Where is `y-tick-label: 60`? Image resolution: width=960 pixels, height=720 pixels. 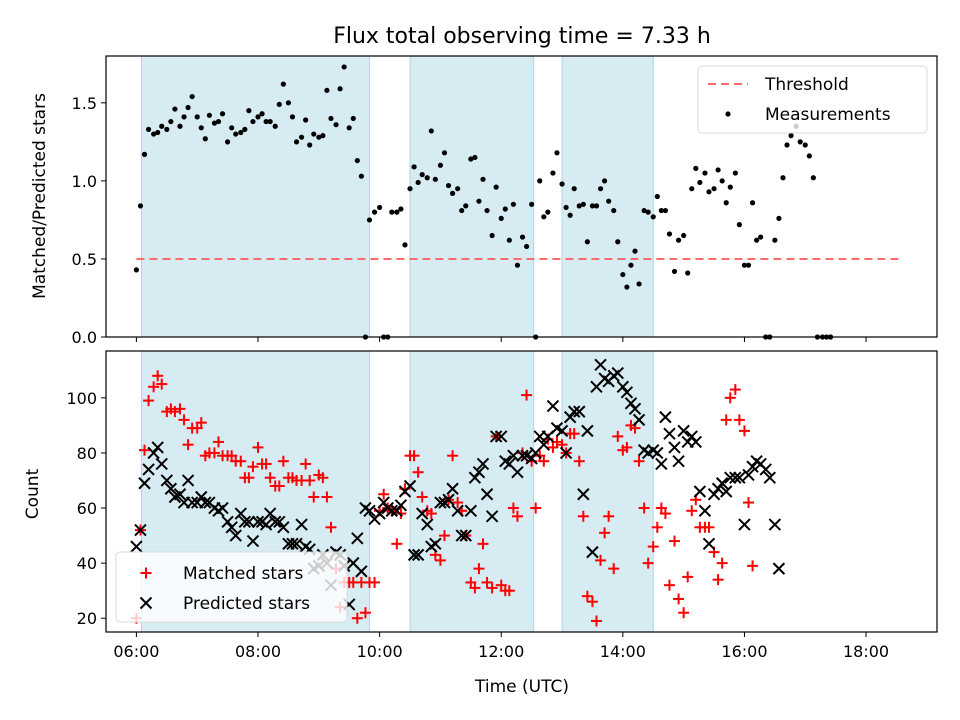
y-tick-label: 60 is located at coordinates (87, 508).